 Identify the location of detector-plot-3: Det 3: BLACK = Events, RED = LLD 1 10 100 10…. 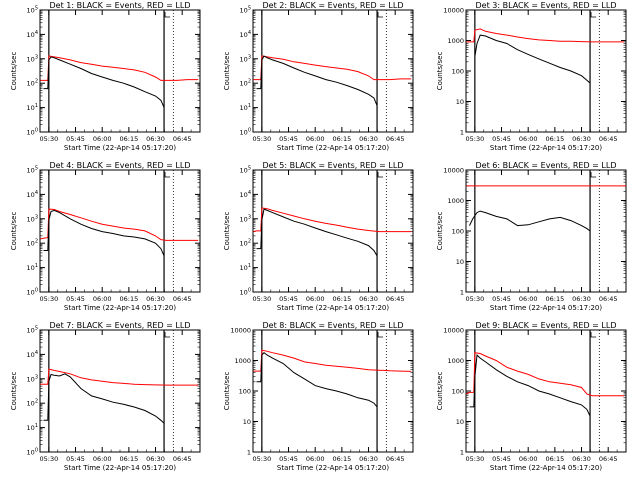
(531, 76).